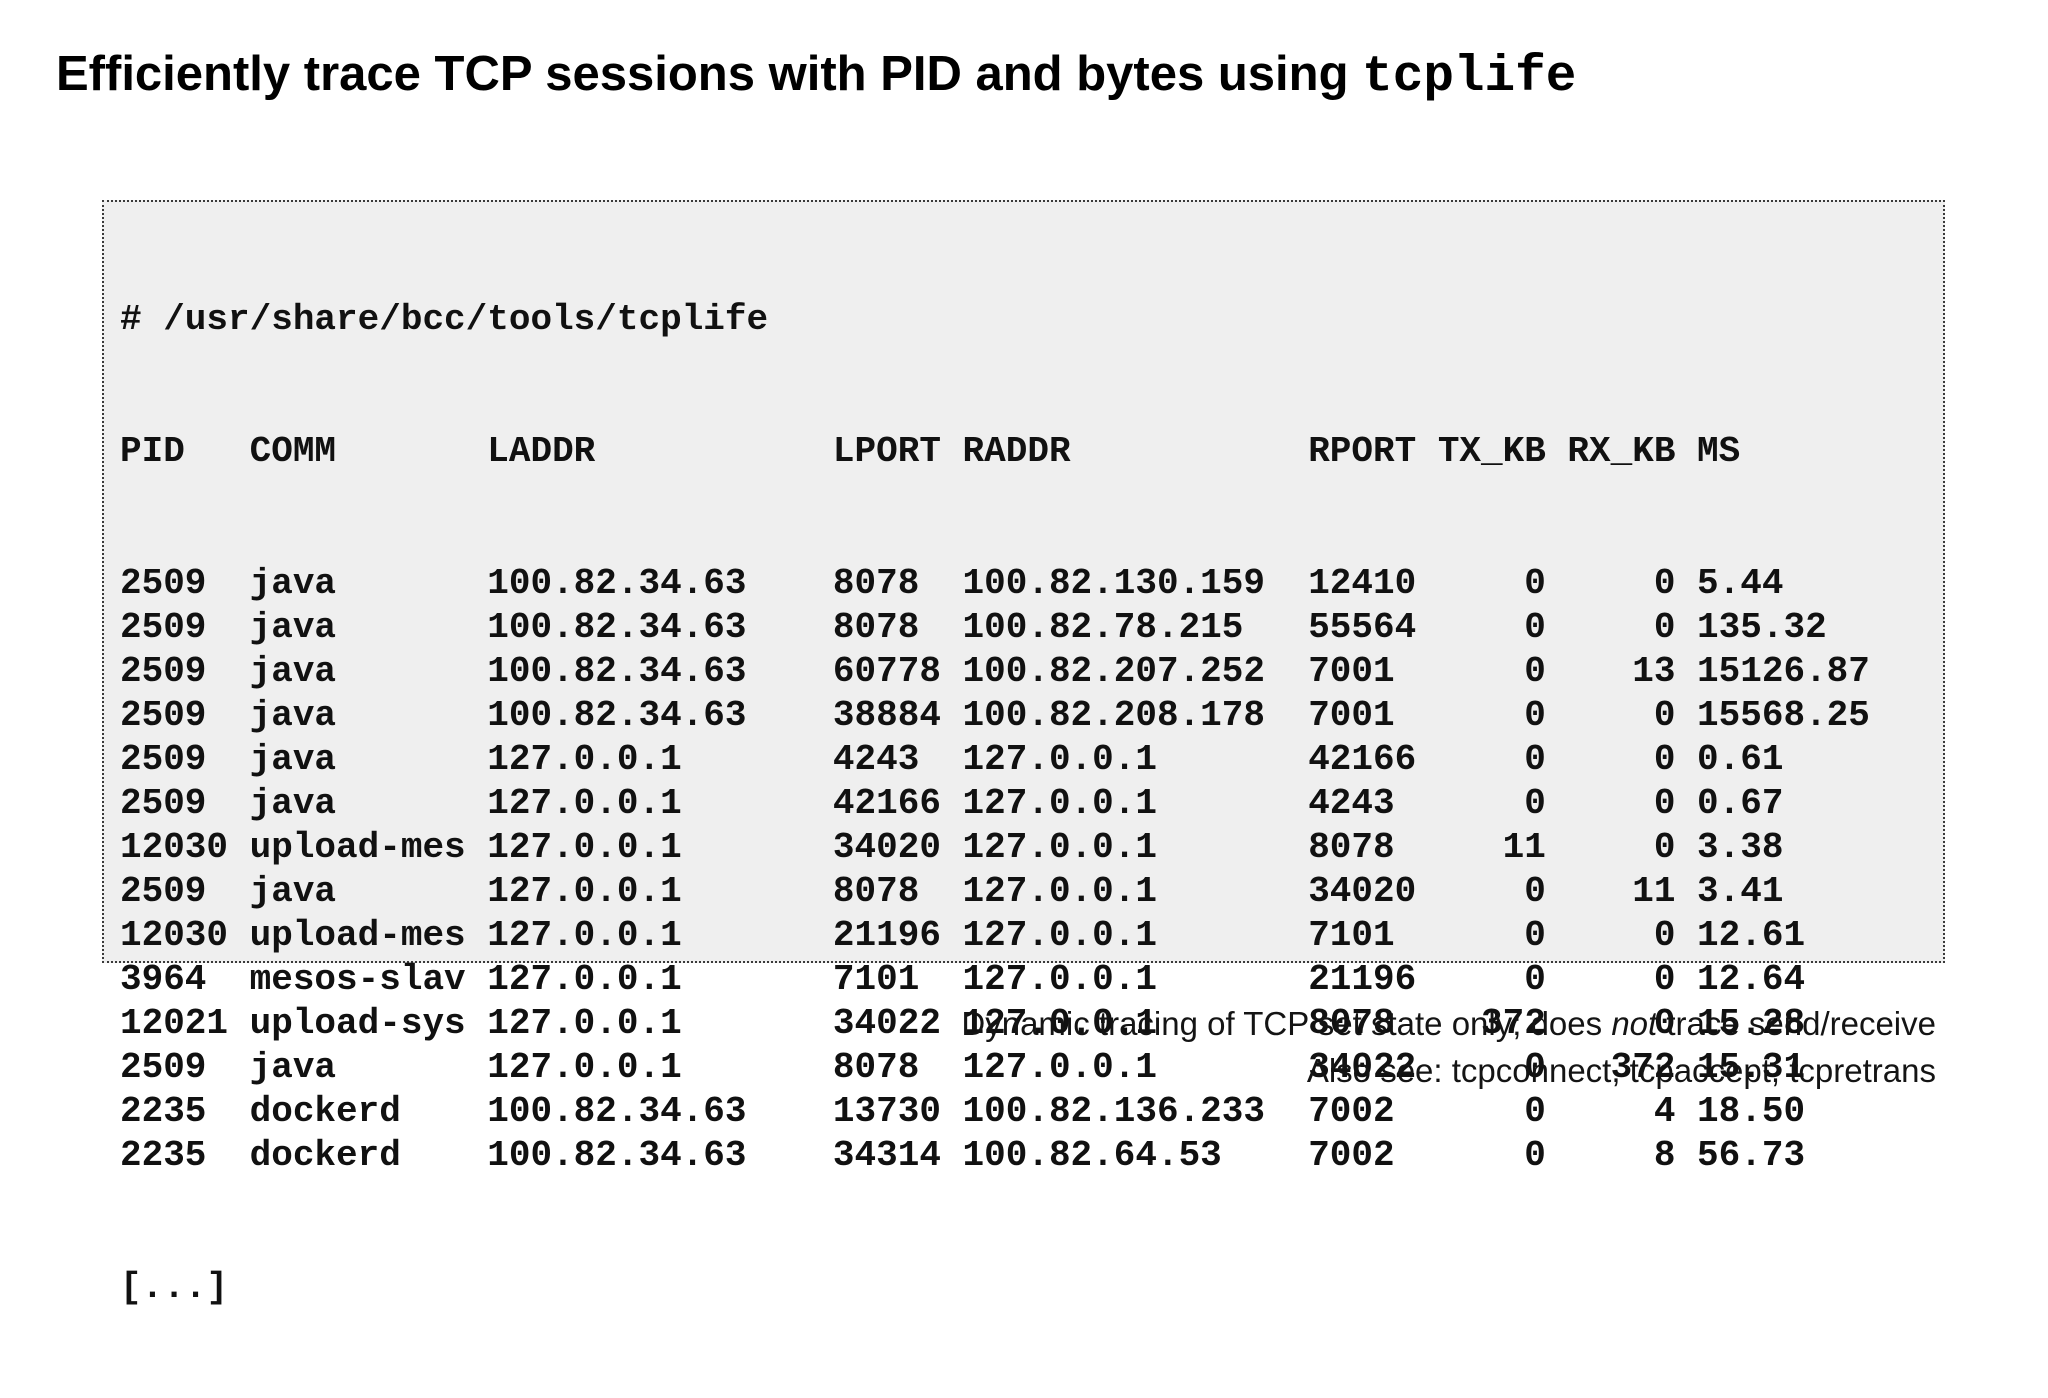  I want to click on command-line: # /usr/share/bcc/tools/tcplife, so click(444, 319).